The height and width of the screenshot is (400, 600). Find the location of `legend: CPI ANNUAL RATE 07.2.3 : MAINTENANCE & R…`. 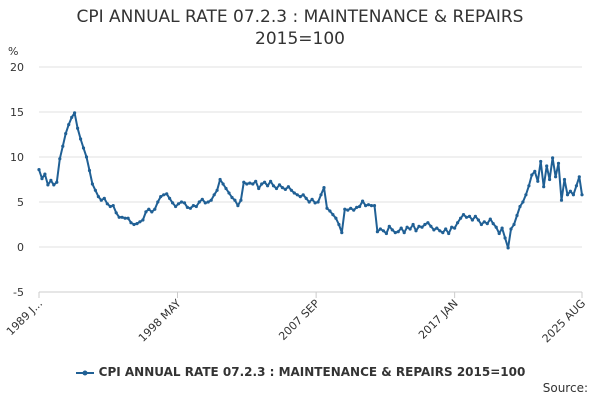

legend: CPI ANNUAL RATE 07.2.3 : MAINTENANCE & R… is located at coordinates (300, 372).